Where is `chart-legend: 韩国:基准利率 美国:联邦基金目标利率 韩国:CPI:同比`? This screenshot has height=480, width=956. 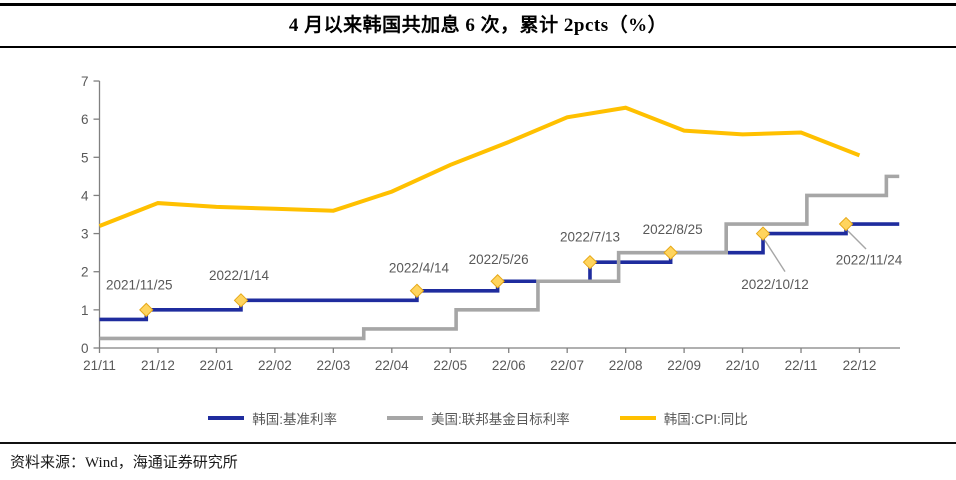 chart-legend: 韩国:基准利率 美国:联邦基金目标利率 韩国:CPI:同比 is located at coordinates (478, 418).